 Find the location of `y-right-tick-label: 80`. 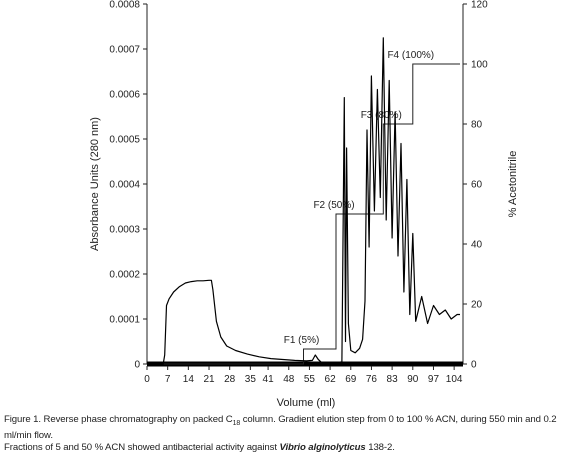

y-right-tick-label: 80 is located at coordinates (477, 125).